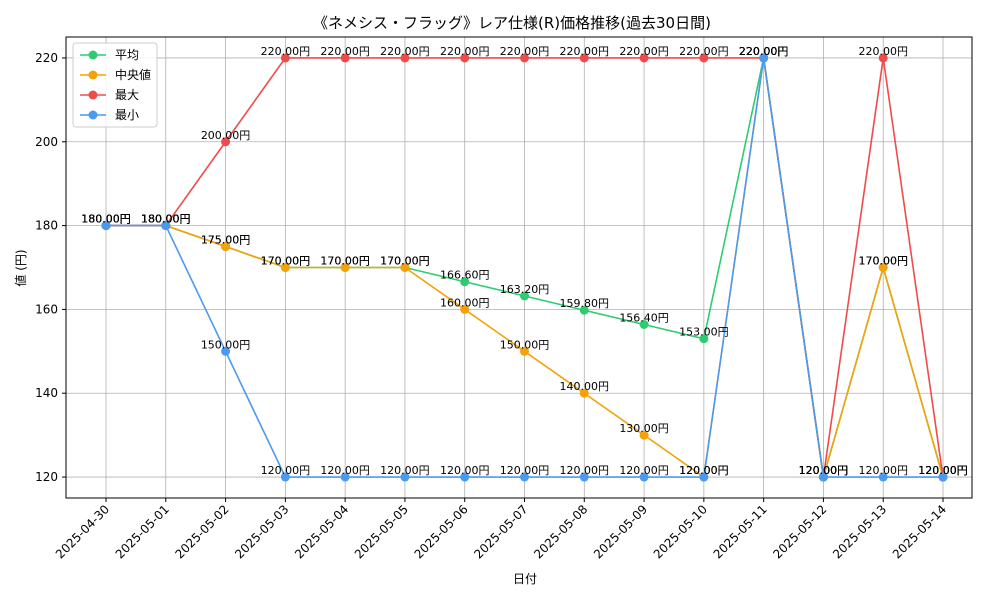 The image size is (1000, 600). I want to click on legend-label: 最小, so click(127, 115).